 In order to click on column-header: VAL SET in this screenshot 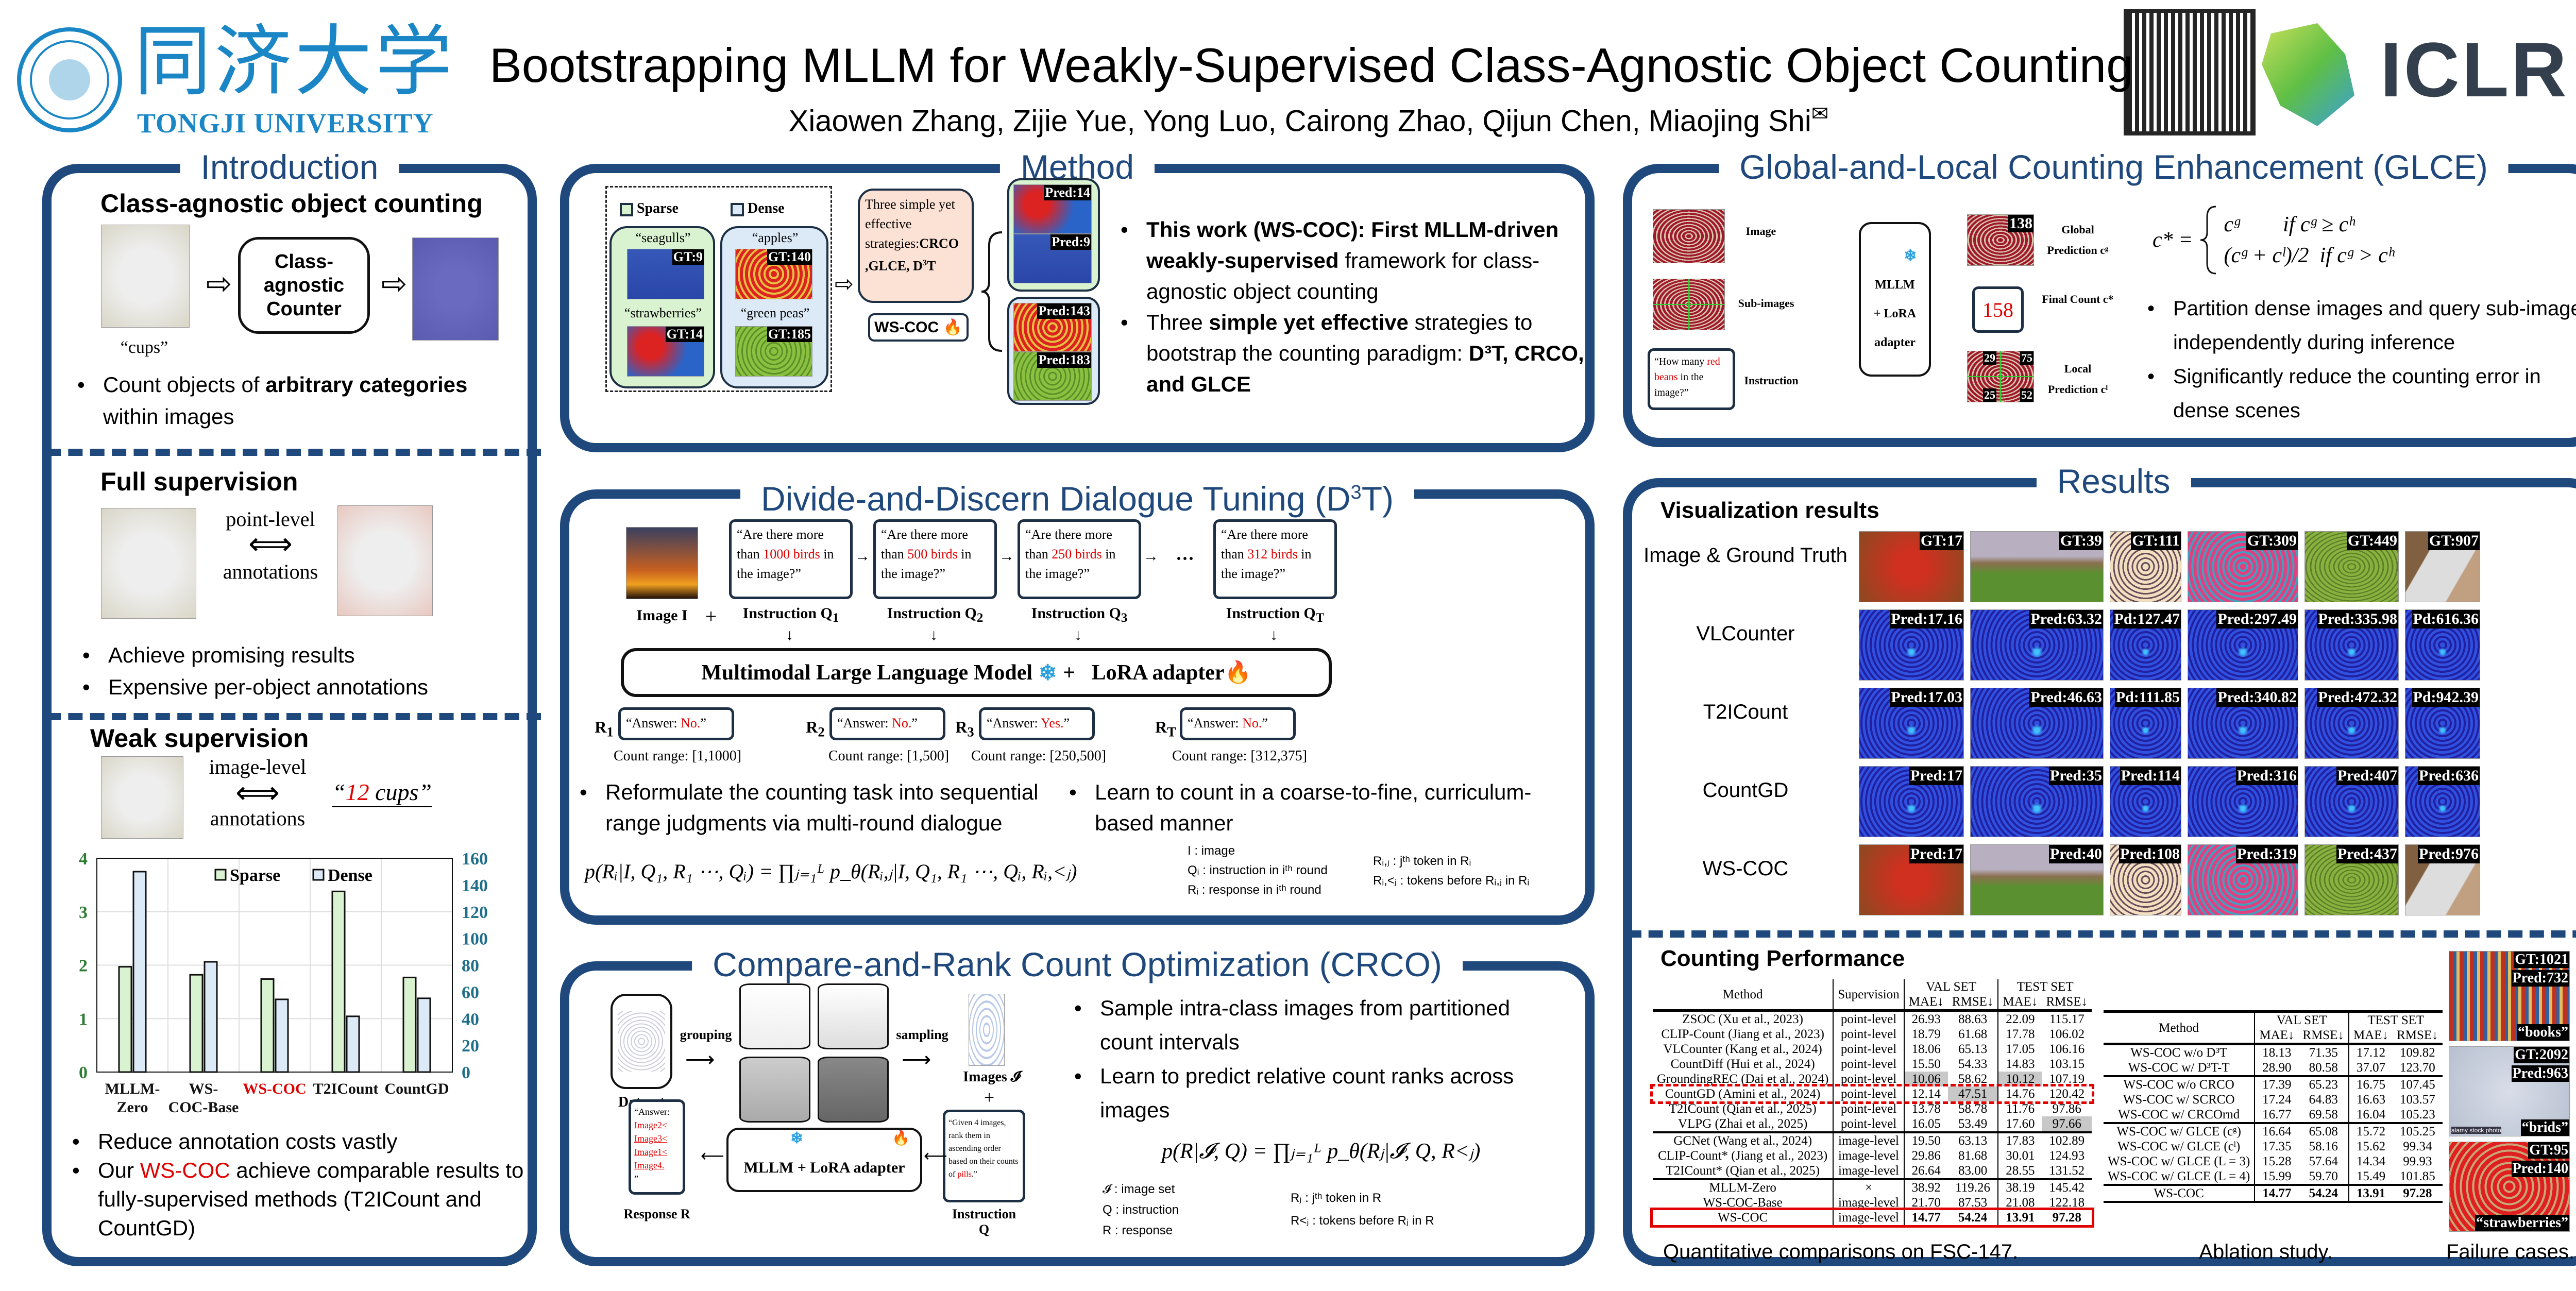, I will do `click(1951, 987)`.